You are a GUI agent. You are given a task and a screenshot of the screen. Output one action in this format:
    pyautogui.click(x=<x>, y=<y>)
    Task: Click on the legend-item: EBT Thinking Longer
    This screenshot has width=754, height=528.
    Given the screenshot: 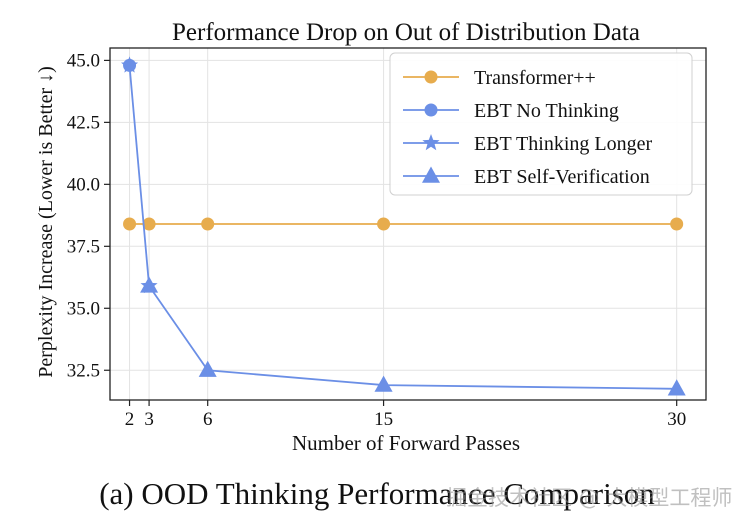 What is the action you would take?
    pyautogui.click(x=527, y=144)
    